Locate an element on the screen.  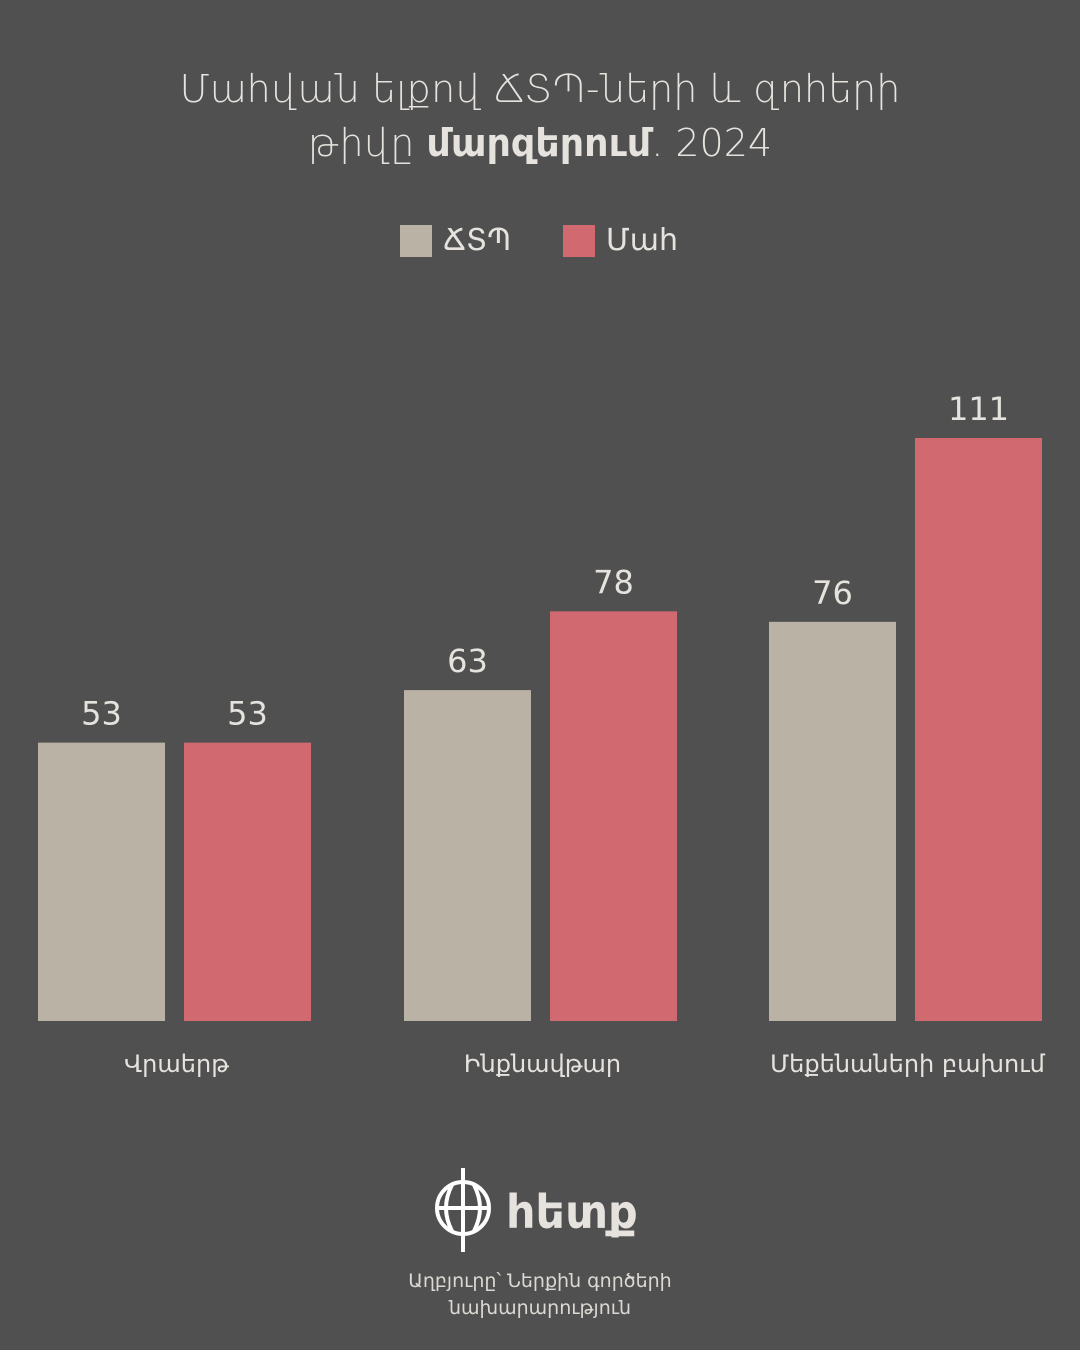
title-line: թիվը մարզերում. 2024 is located at coordinates (540, 143).